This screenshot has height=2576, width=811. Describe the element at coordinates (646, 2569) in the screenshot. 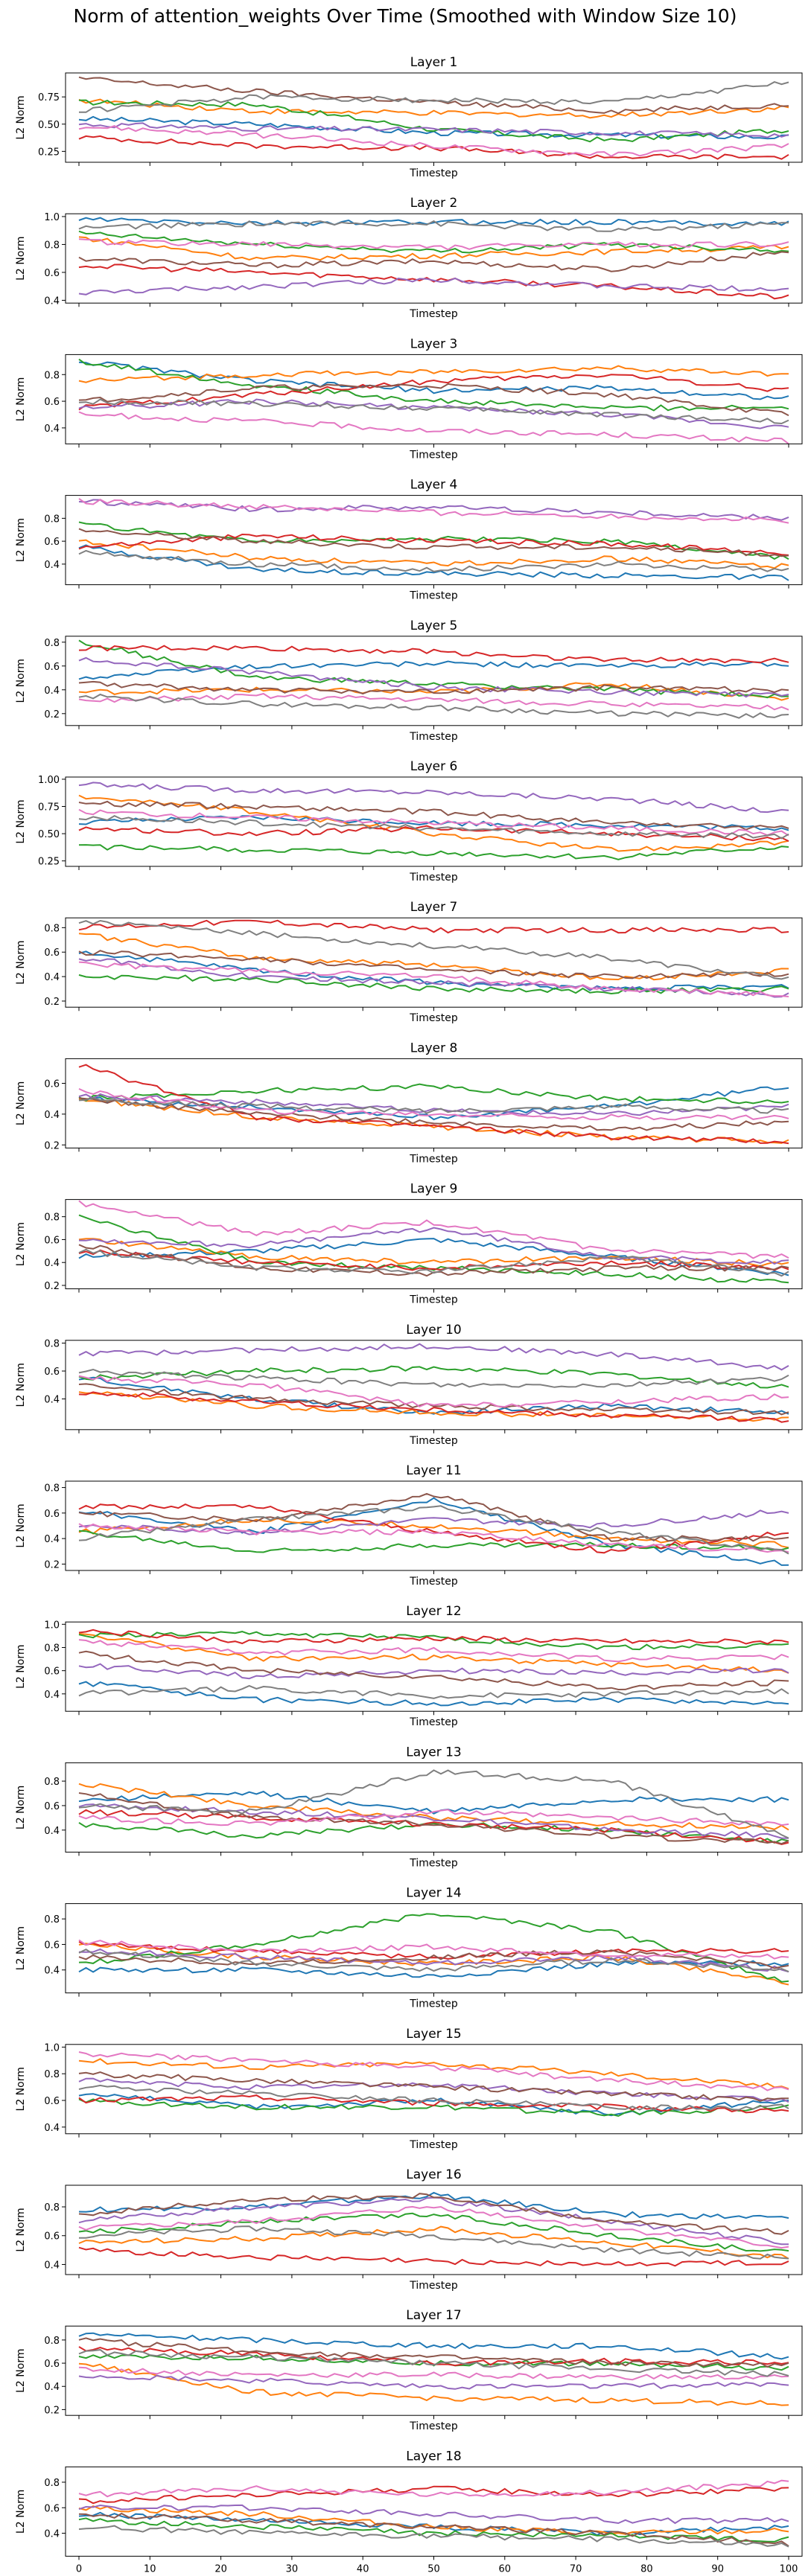

I see `x-tick-label: 80` at that location.